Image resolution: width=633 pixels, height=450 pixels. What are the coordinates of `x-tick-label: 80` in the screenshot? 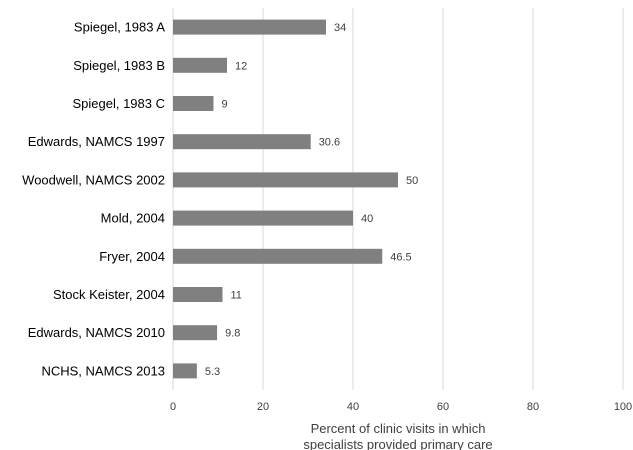 It's located at (533, 407).